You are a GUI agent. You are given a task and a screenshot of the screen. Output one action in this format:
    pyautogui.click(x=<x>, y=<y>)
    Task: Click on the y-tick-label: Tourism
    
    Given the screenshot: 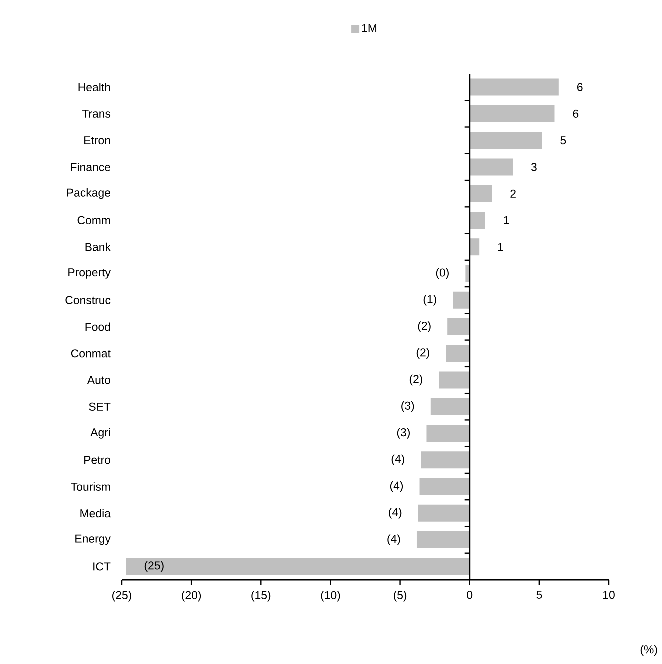 What is the action you would take?
    pyautogui.click(x=90, y=486)
    